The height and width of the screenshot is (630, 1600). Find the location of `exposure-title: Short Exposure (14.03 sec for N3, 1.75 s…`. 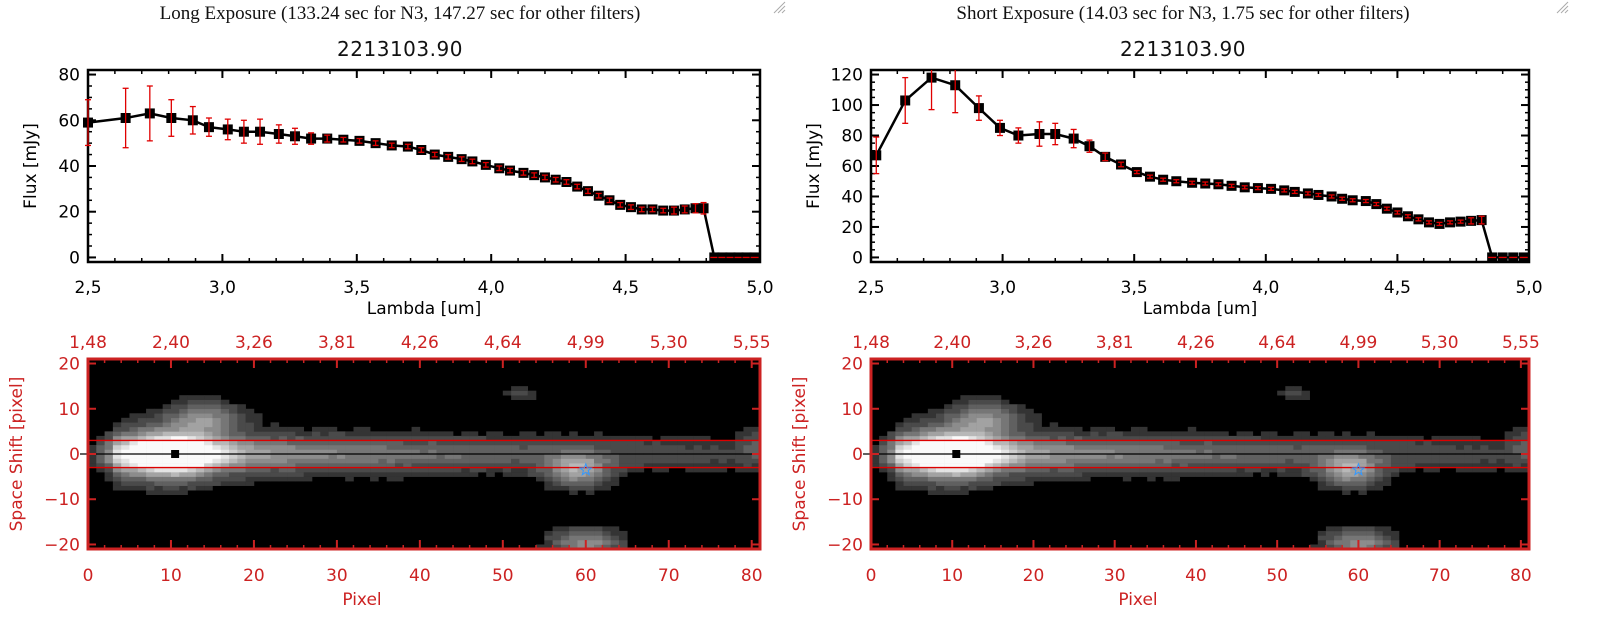

exposure-title: Short Exposure (14.03 sec for N3, 1.75 s… is located at coordinates (1183, 13).